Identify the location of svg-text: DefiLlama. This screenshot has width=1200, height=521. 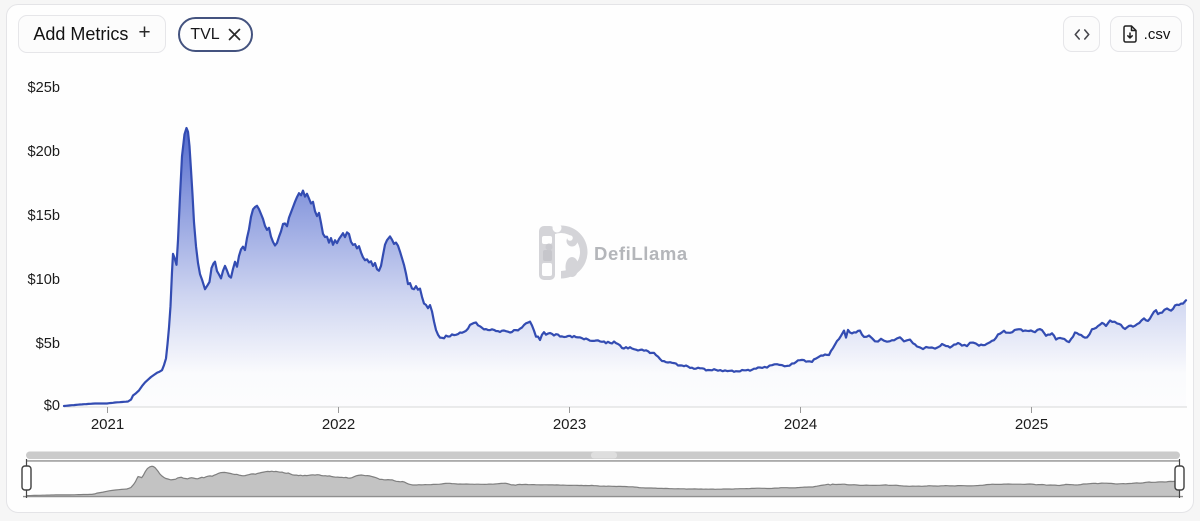
(641, 253).